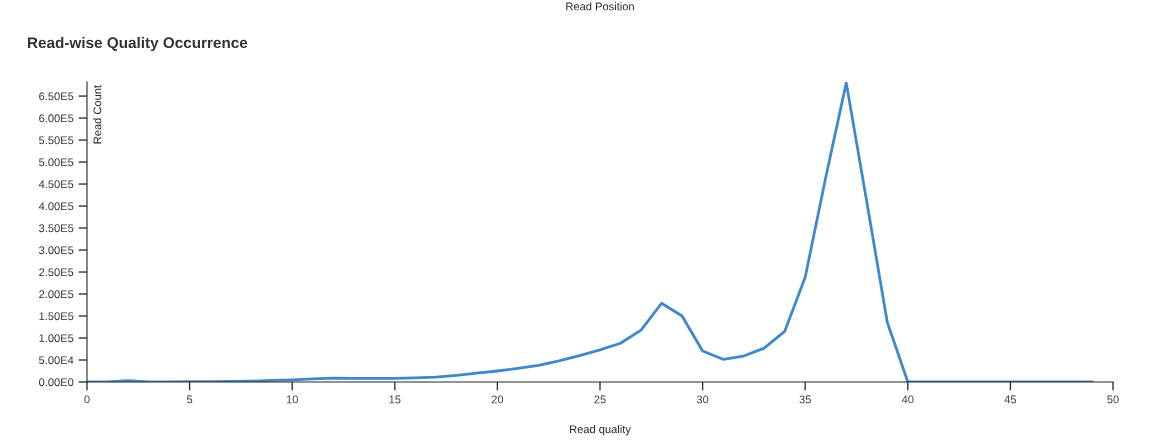 The height and width of the screenshot is (442, 1156). I want to click on x-tick-label: 0, so click(87, 399).